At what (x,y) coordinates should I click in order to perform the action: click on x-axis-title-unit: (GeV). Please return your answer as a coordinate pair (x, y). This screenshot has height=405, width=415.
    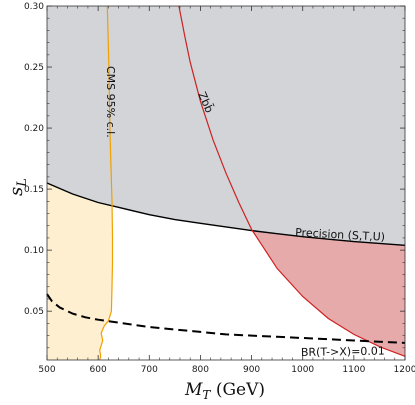
    Looking at the image, I should click on (237, 390).